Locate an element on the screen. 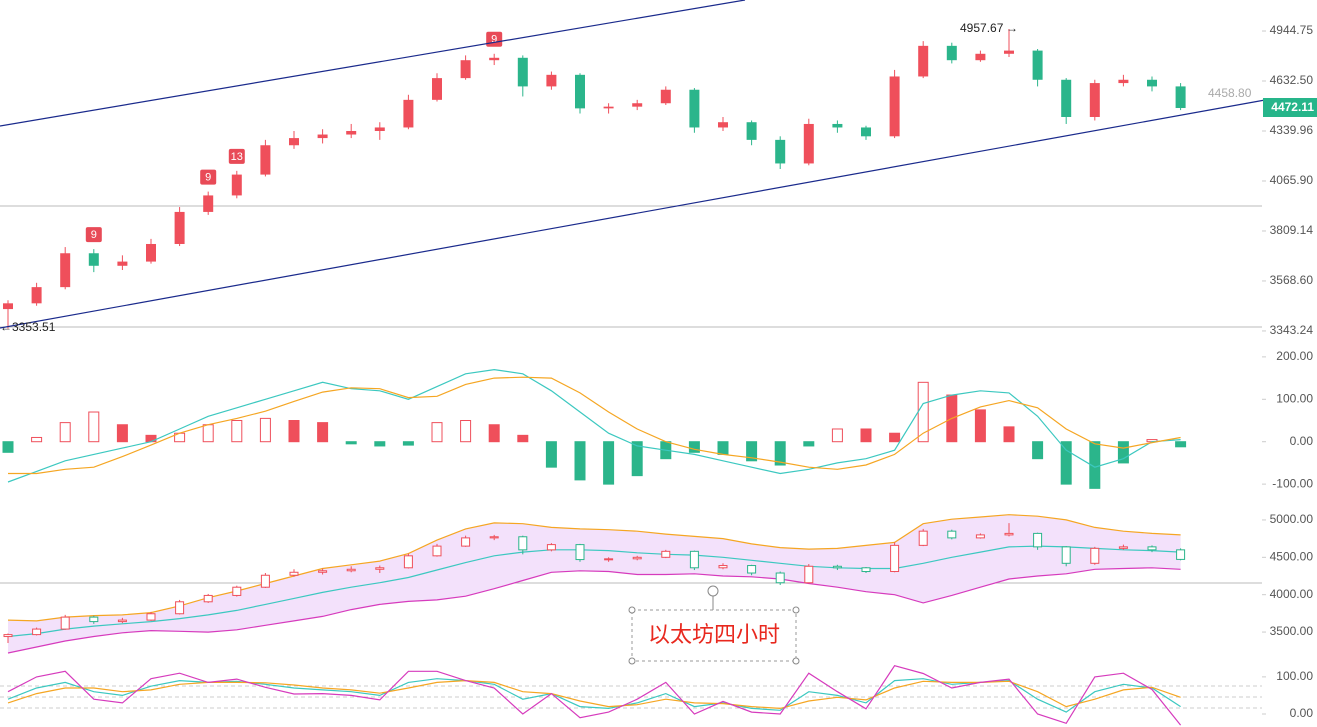  y-tick-label: 0.00 is located at coordinates (1302, 713).